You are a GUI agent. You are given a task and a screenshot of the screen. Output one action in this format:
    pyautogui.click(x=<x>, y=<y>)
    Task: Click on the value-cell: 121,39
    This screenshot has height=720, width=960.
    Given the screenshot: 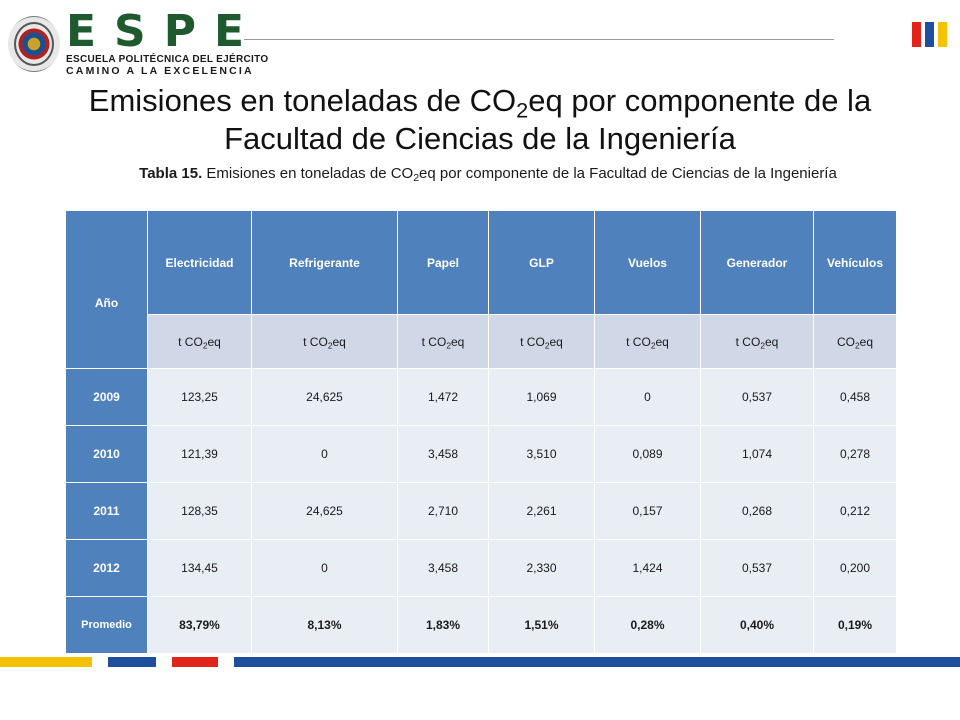 What is the action you would take?
    pyautogui.click(x=199, y=454)
    